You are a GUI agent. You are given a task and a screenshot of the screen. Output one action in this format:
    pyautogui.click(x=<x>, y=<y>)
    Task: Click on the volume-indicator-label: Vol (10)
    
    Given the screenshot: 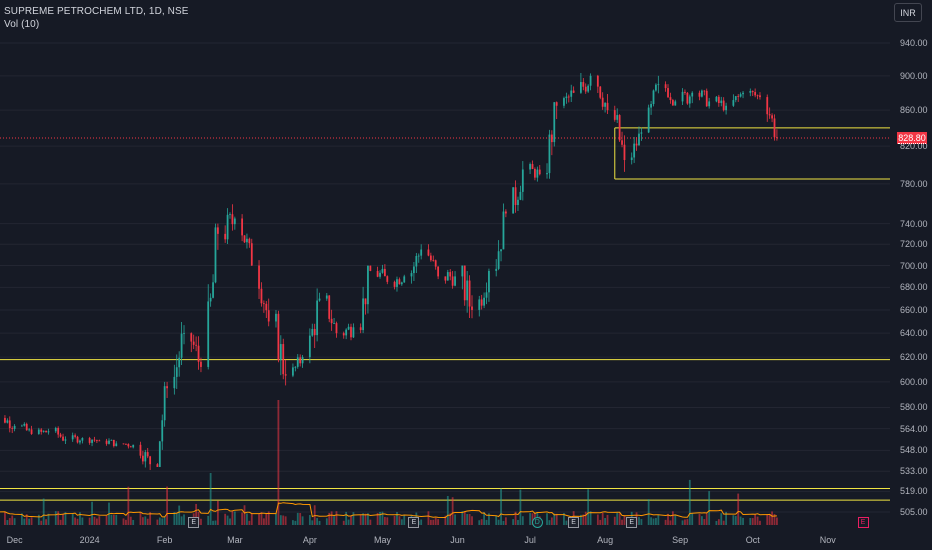 What is the action you would take?
    pyautogui.click(x=22, y=24)
    